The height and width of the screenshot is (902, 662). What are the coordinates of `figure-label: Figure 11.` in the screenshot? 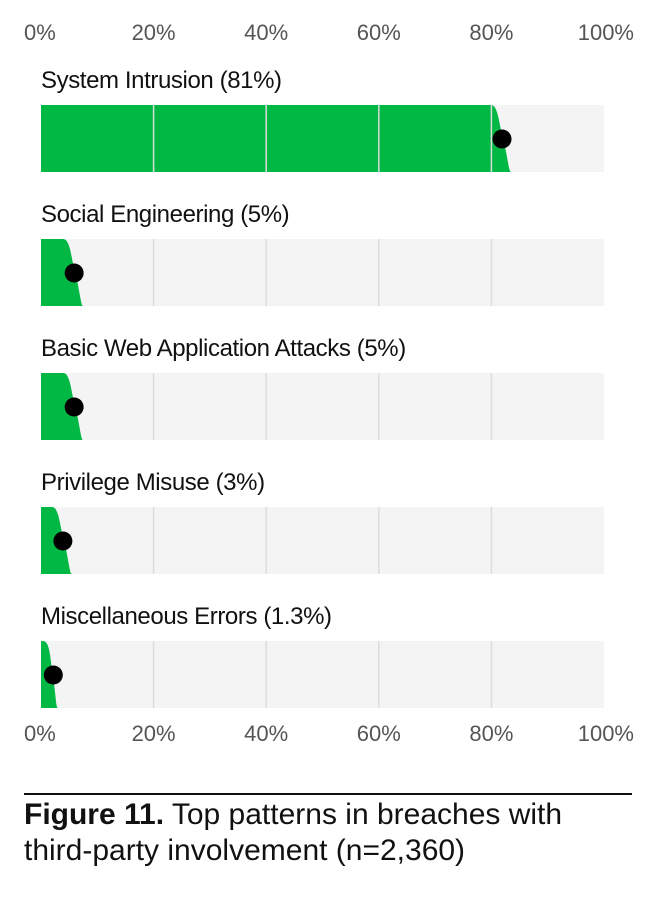 It's located at (94, 814).